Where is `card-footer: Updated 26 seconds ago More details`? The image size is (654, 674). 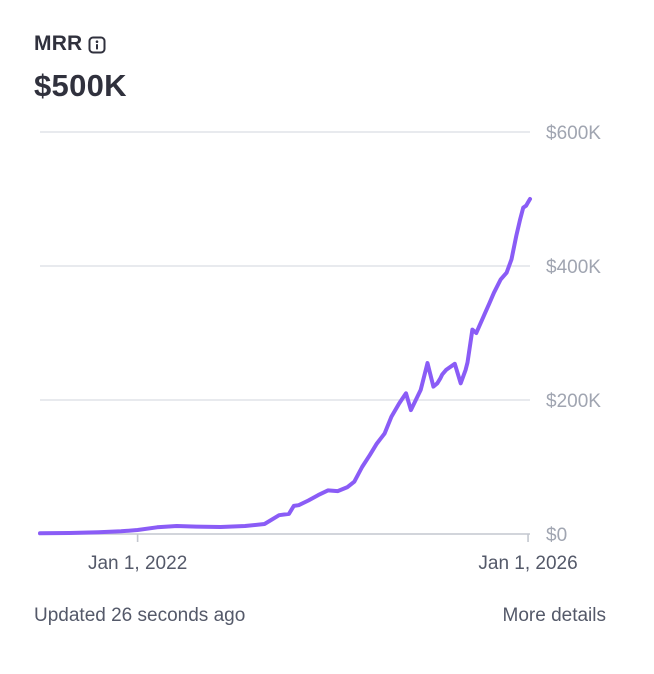 card-footer: Updated 26 seconds ago More details is located at coordinates (320, 616).